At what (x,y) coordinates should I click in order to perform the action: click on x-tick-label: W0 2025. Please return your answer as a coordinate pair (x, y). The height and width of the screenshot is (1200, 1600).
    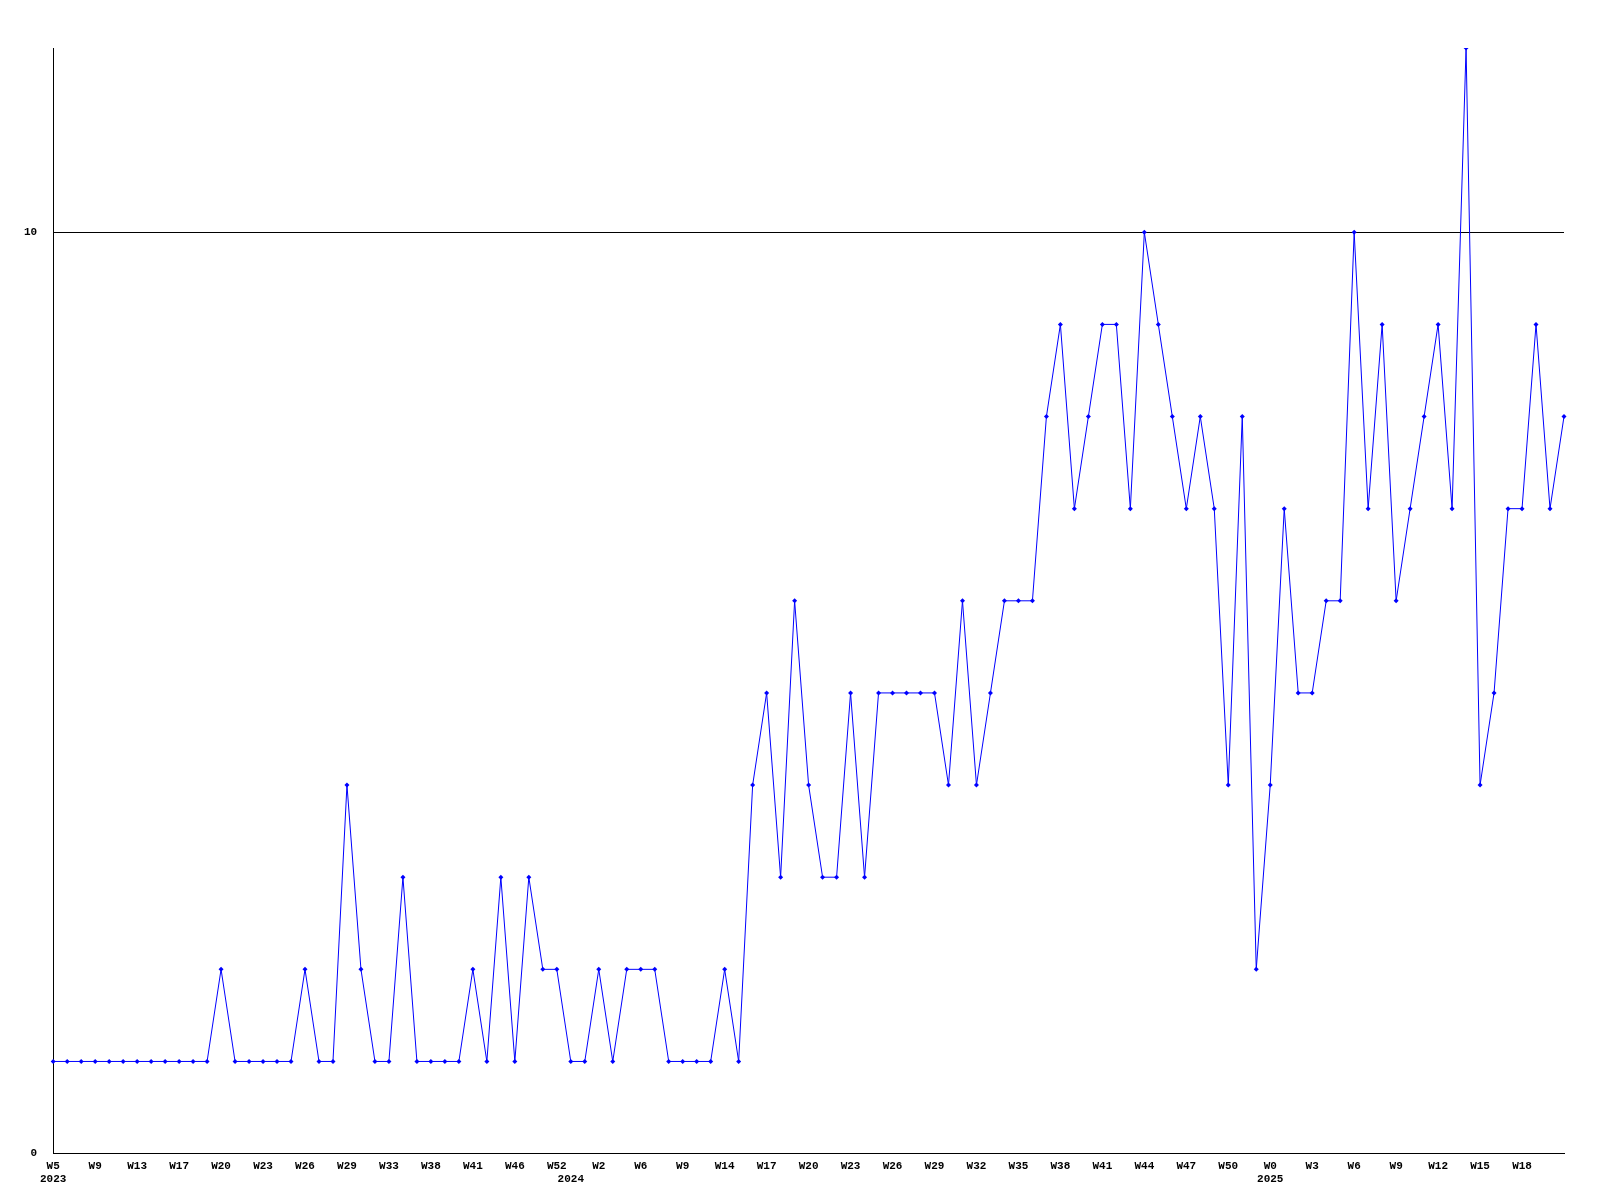
    Looking at the image, I should click on (1270, 1172).